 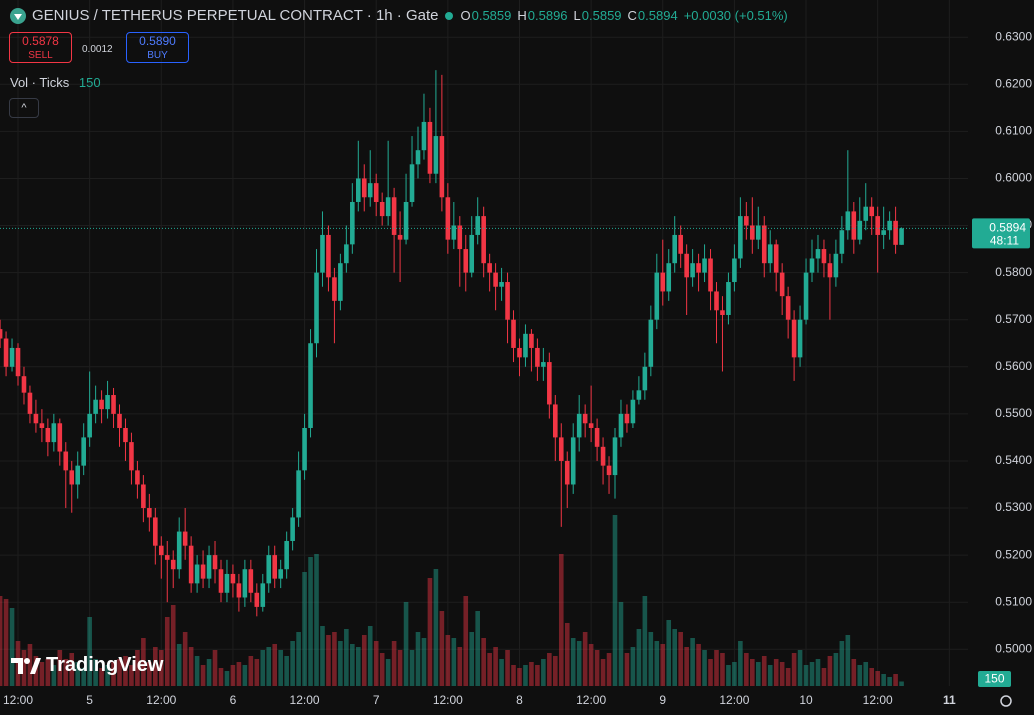 What do you see at coordinates (1013, 460) in the screenshot?
I see `y-tick-label: 0.5400` at bounding box center [1013, 460].